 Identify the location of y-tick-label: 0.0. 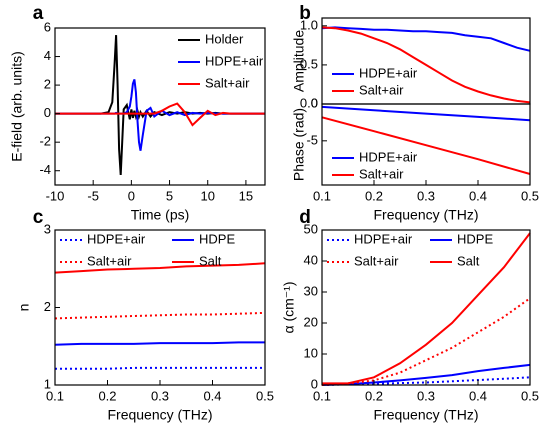
(309, 102).